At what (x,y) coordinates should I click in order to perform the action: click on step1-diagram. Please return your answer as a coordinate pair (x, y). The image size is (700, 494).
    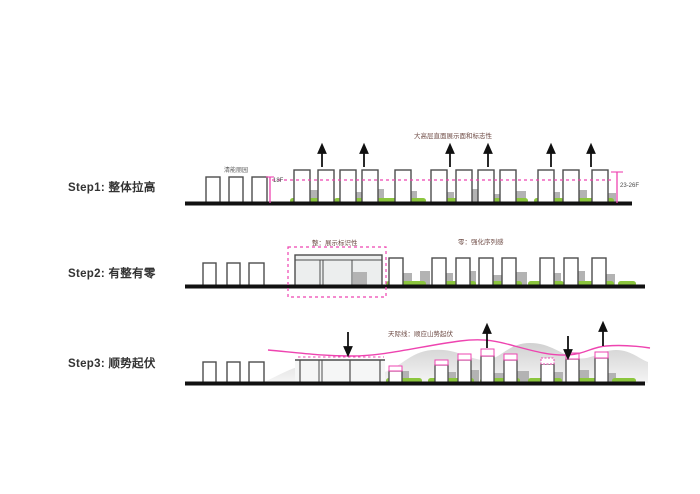
    Looking at the image, I should click on (408, 174).